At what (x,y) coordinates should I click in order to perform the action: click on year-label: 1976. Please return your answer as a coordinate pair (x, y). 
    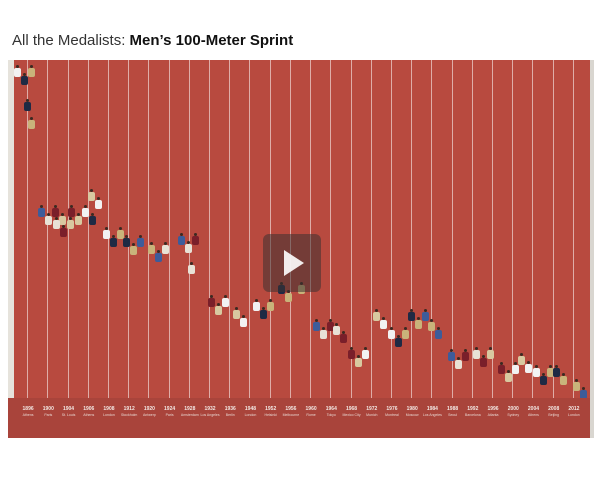
    Looking at the image, I should click on (392, 409).